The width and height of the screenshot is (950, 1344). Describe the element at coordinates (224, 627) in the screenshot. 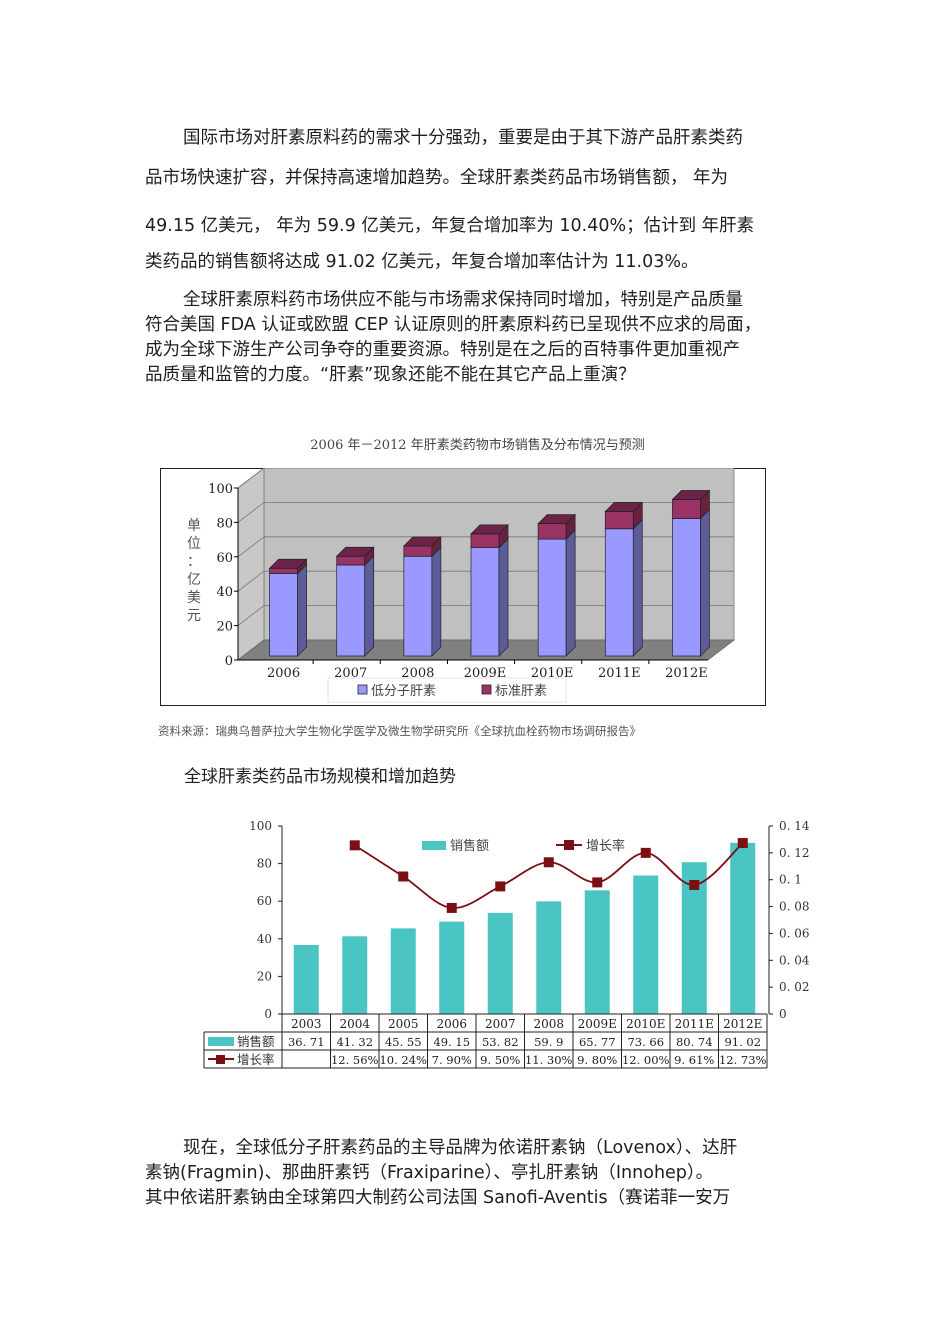

I see `y-tick-label: 20` at that location.